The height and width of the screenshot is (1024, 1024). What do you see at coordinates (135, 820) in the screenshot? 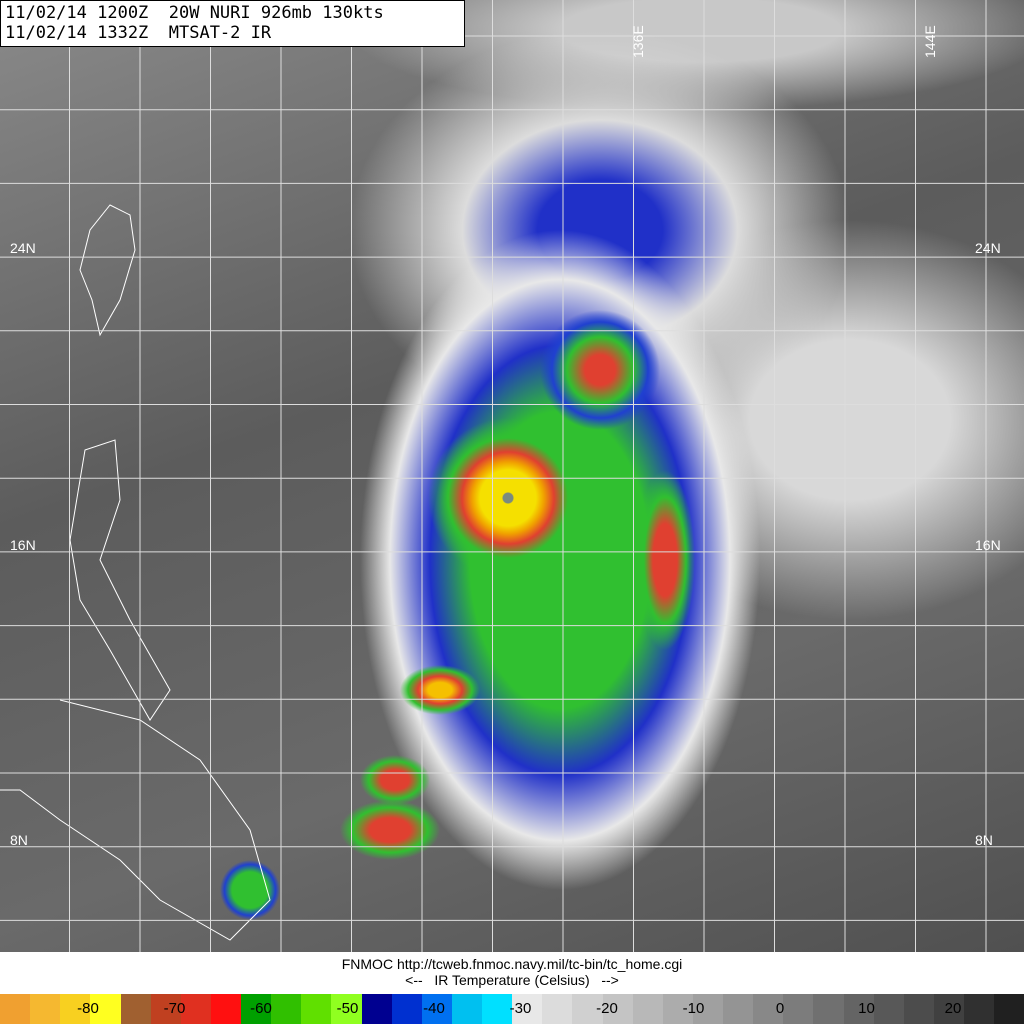
I see `philippines-coastline` at bounding box center [135, 820].